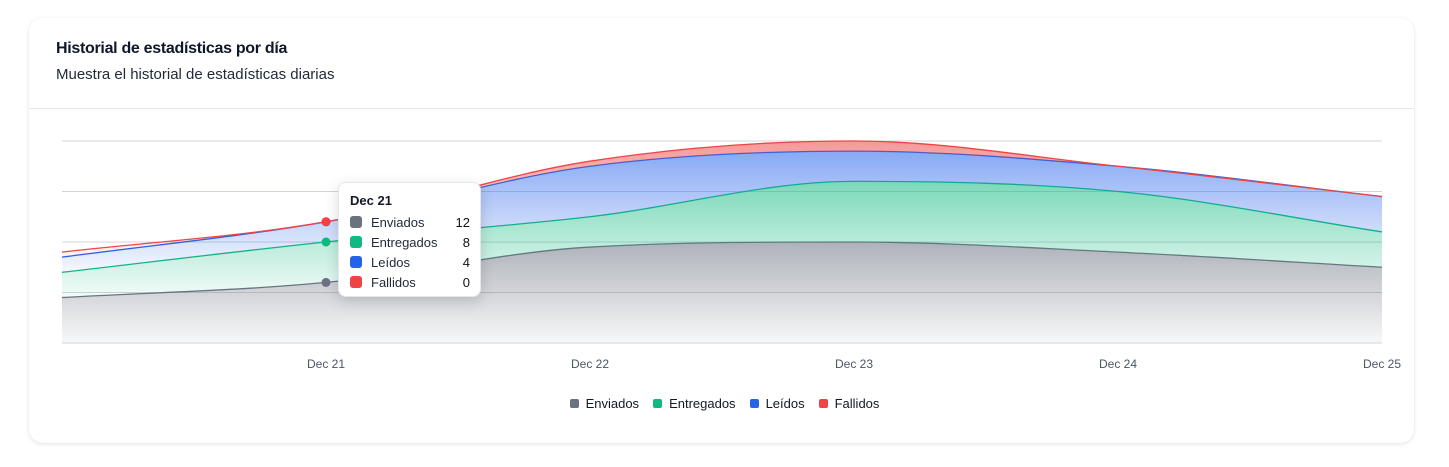 This screenshot has width=1449, height=467. Describe the element at coordinates (702, 403) in the screenshot. I see `legend-label: Entregados` at that location.